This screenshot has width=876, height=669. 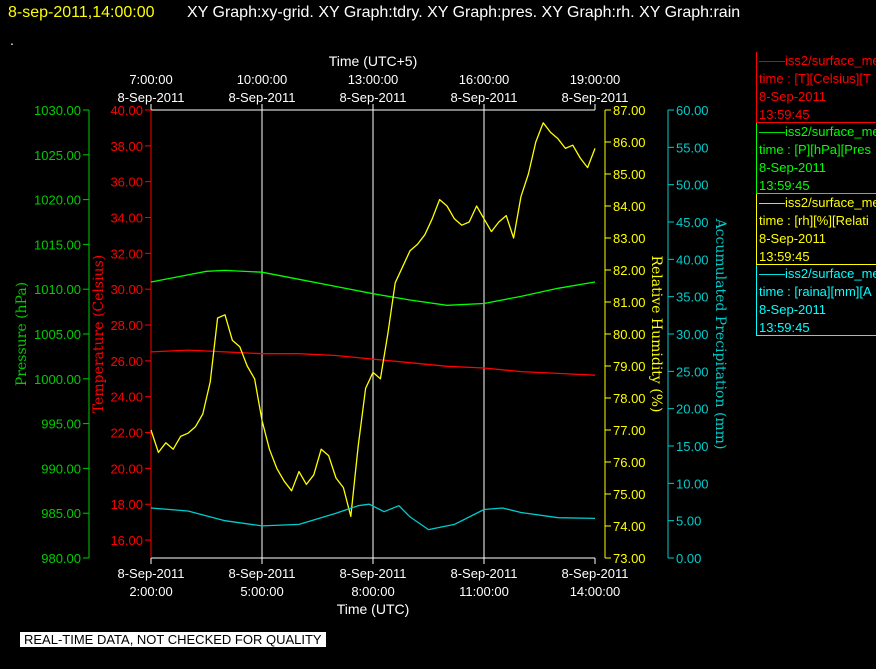 I want to click on y-tick-label-temp: 34.00, so click(x=126, y=218).